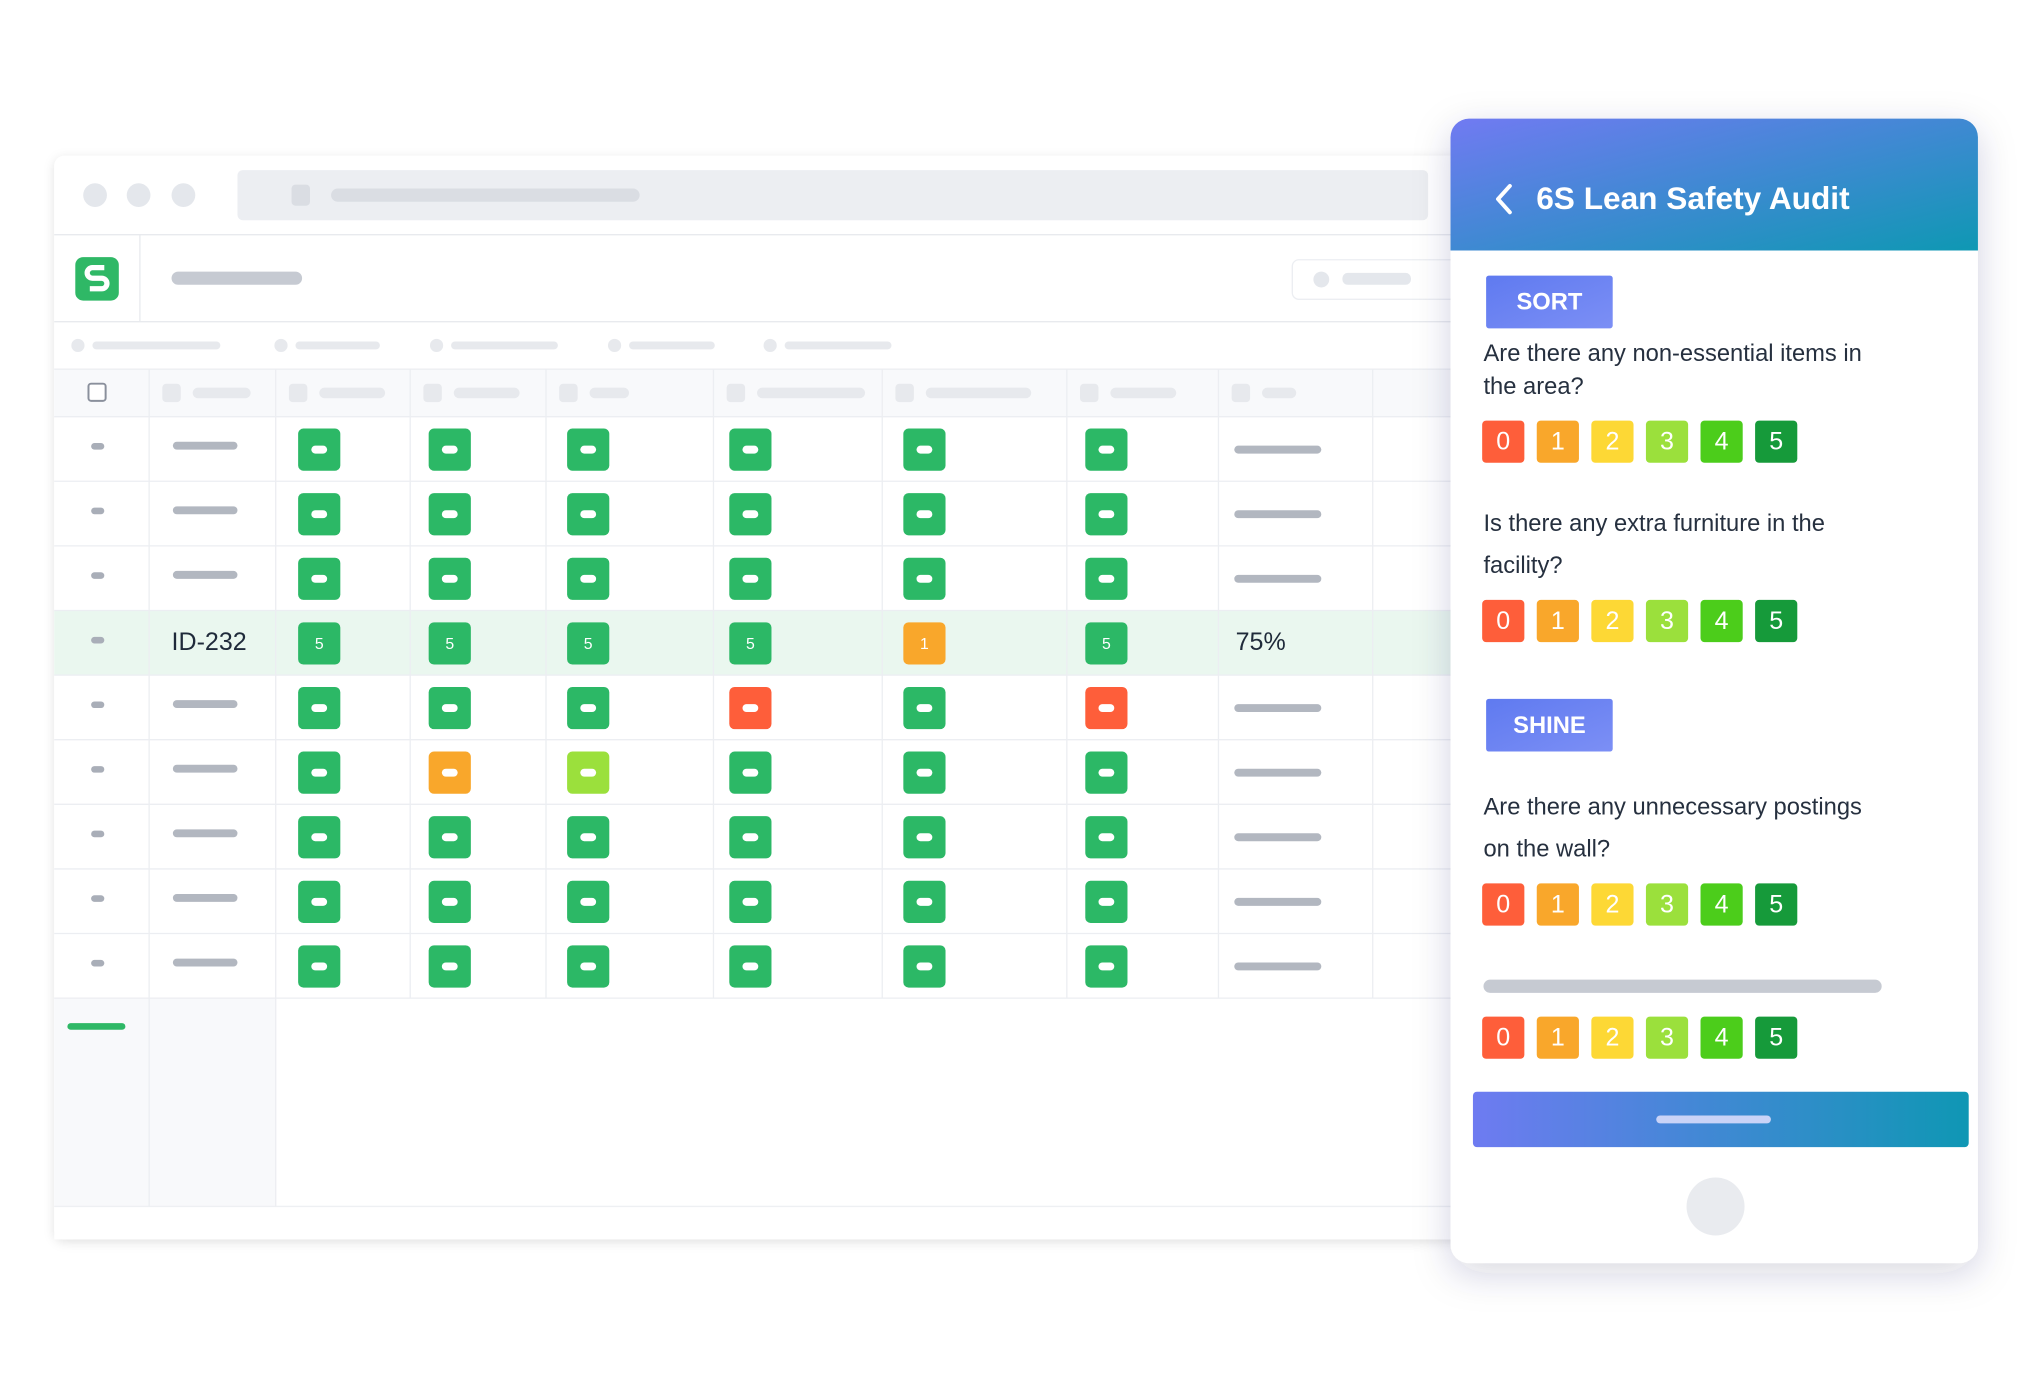 The height and width of the screenshot is (1395, 2044). What do you see at coordinates (96, 1026) in the screenshot?
I see `add-row-link` at bounding box center [96, 1026].